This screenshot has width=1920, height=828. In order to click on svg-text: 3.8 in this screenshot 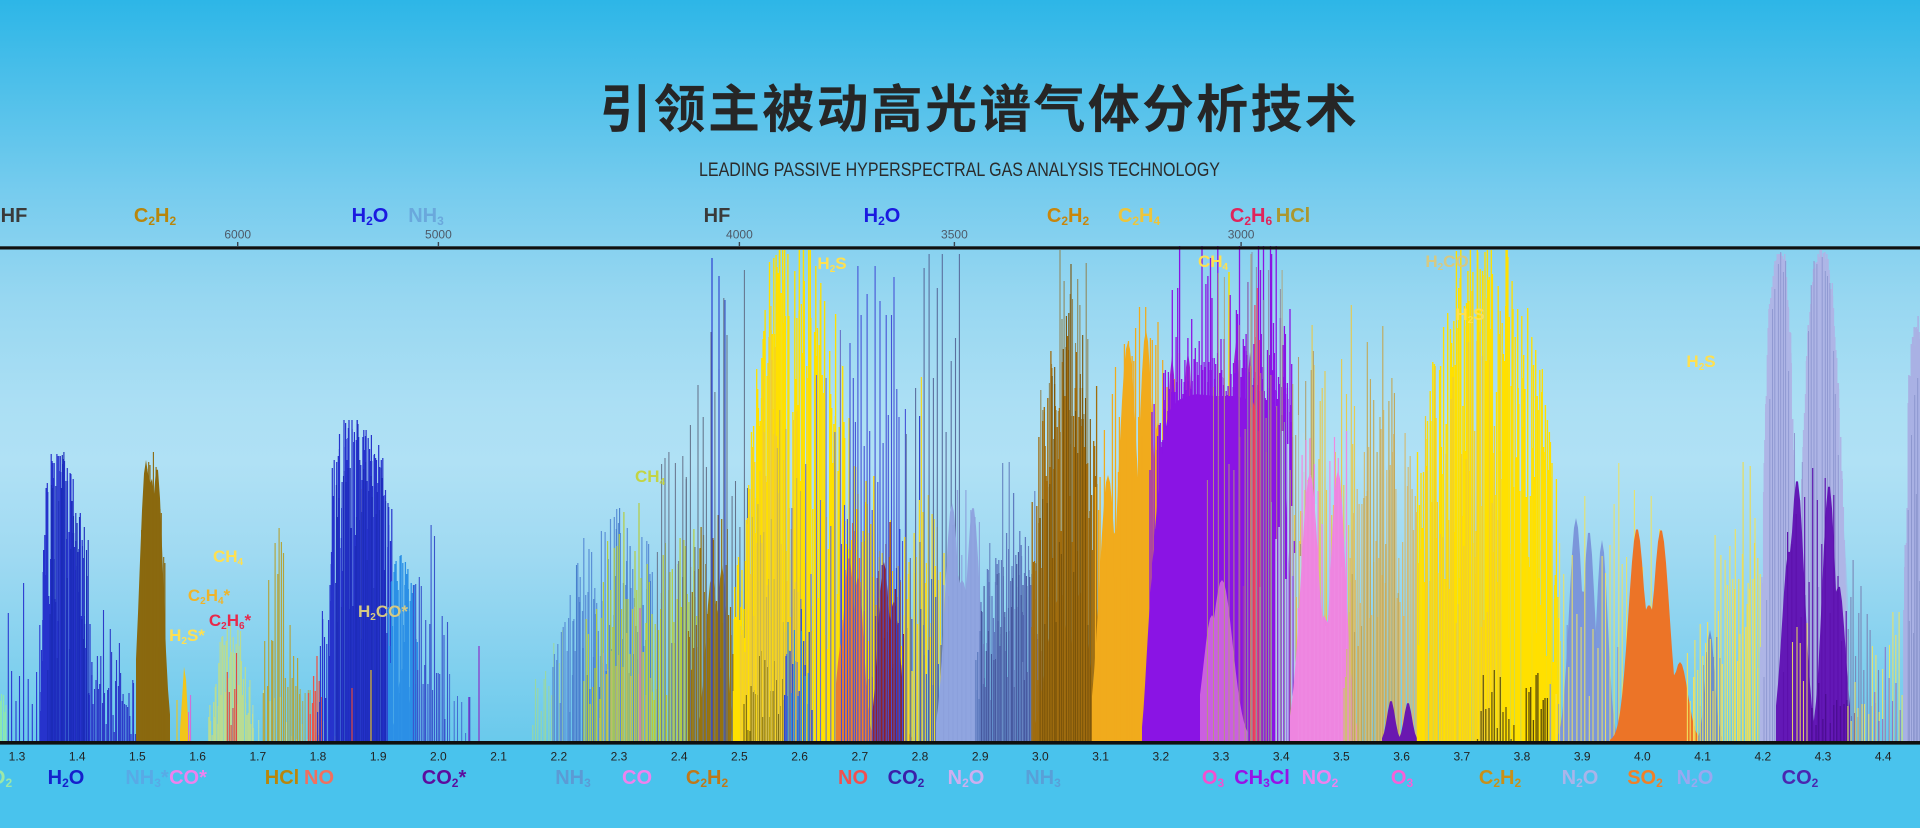, I will do `click(1522, 757)`.